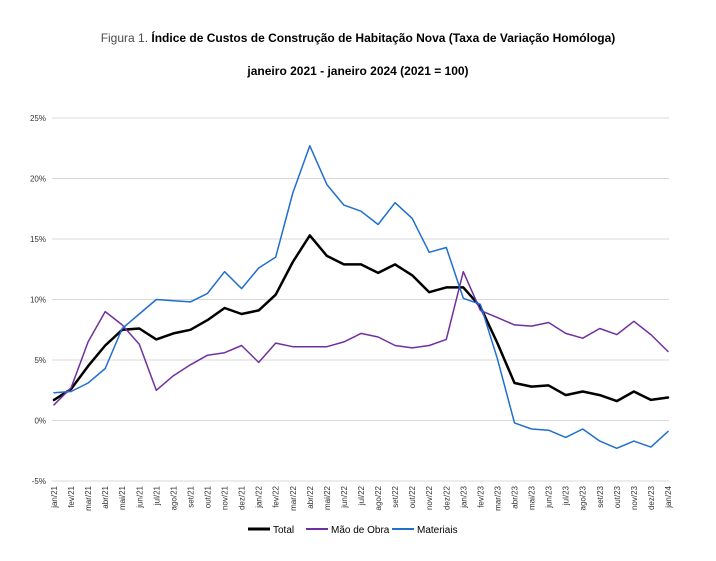  What do you see at coordinates (38, 179) in the screenshot?
I see `y-tick-label: 20%` at bounding box center [38, 179].